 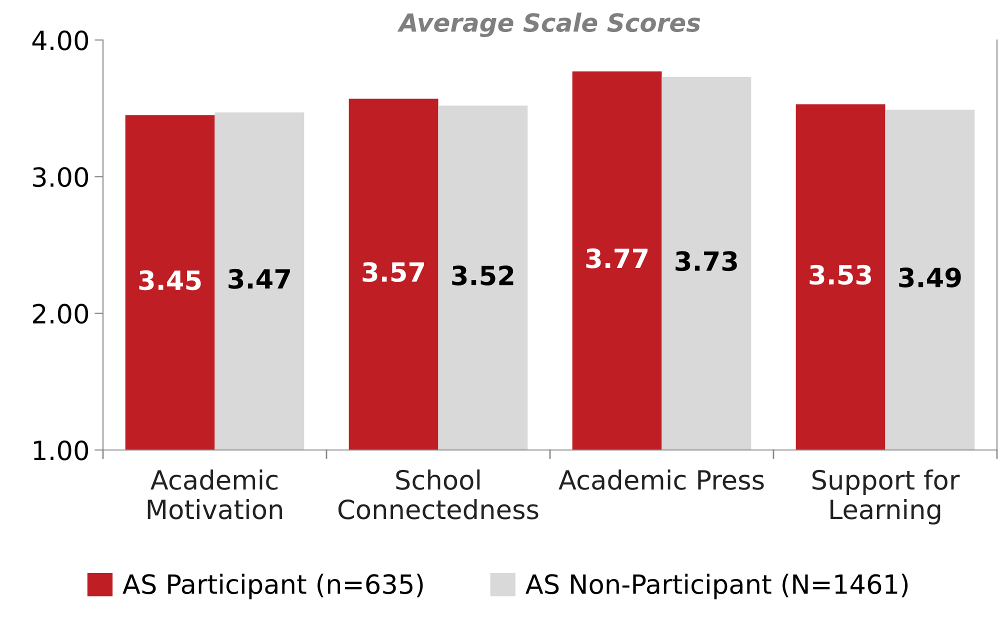 I want to click on data-label: 3.57, so click(x=393, y=272).